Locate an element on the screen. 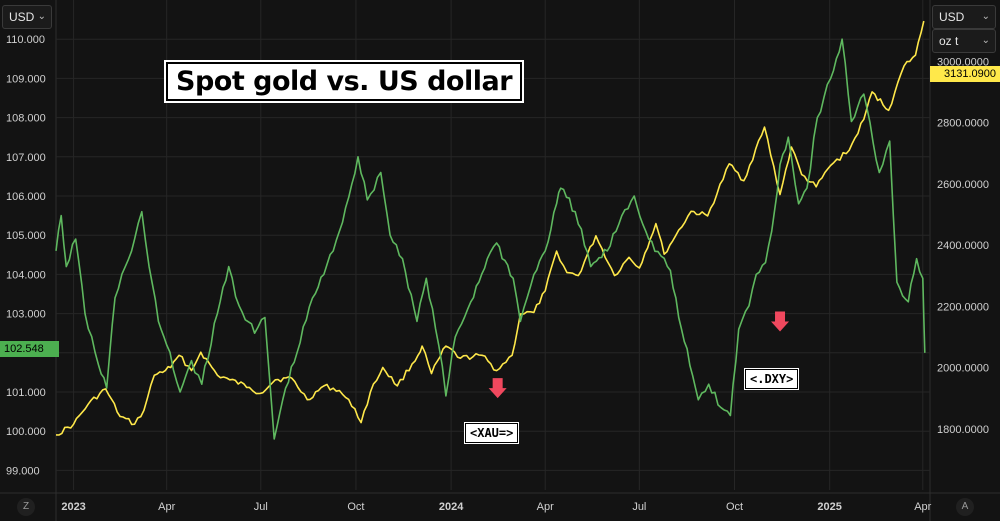  right-unit-select: oz t ⌄ is located at coordinates (964, 41).